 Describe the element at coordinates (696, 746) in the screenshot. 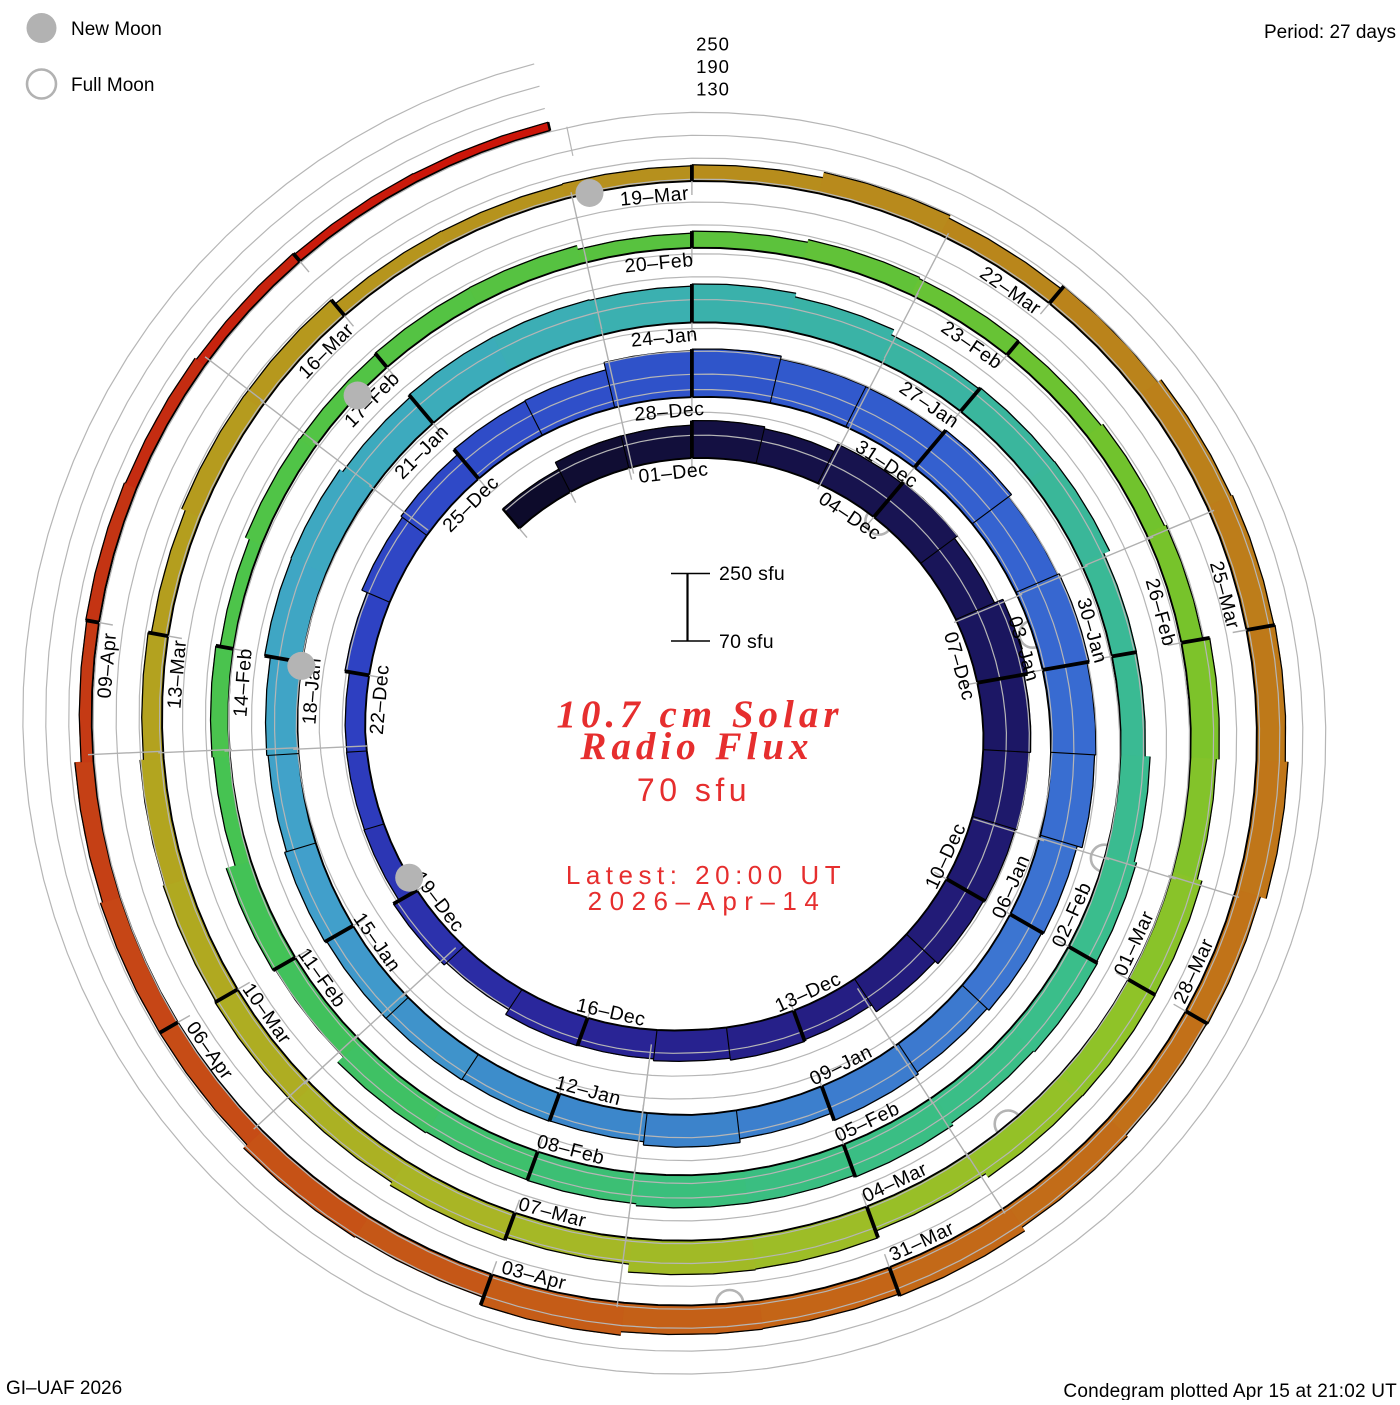

I see `svg-text: Radio Flux` at that location.